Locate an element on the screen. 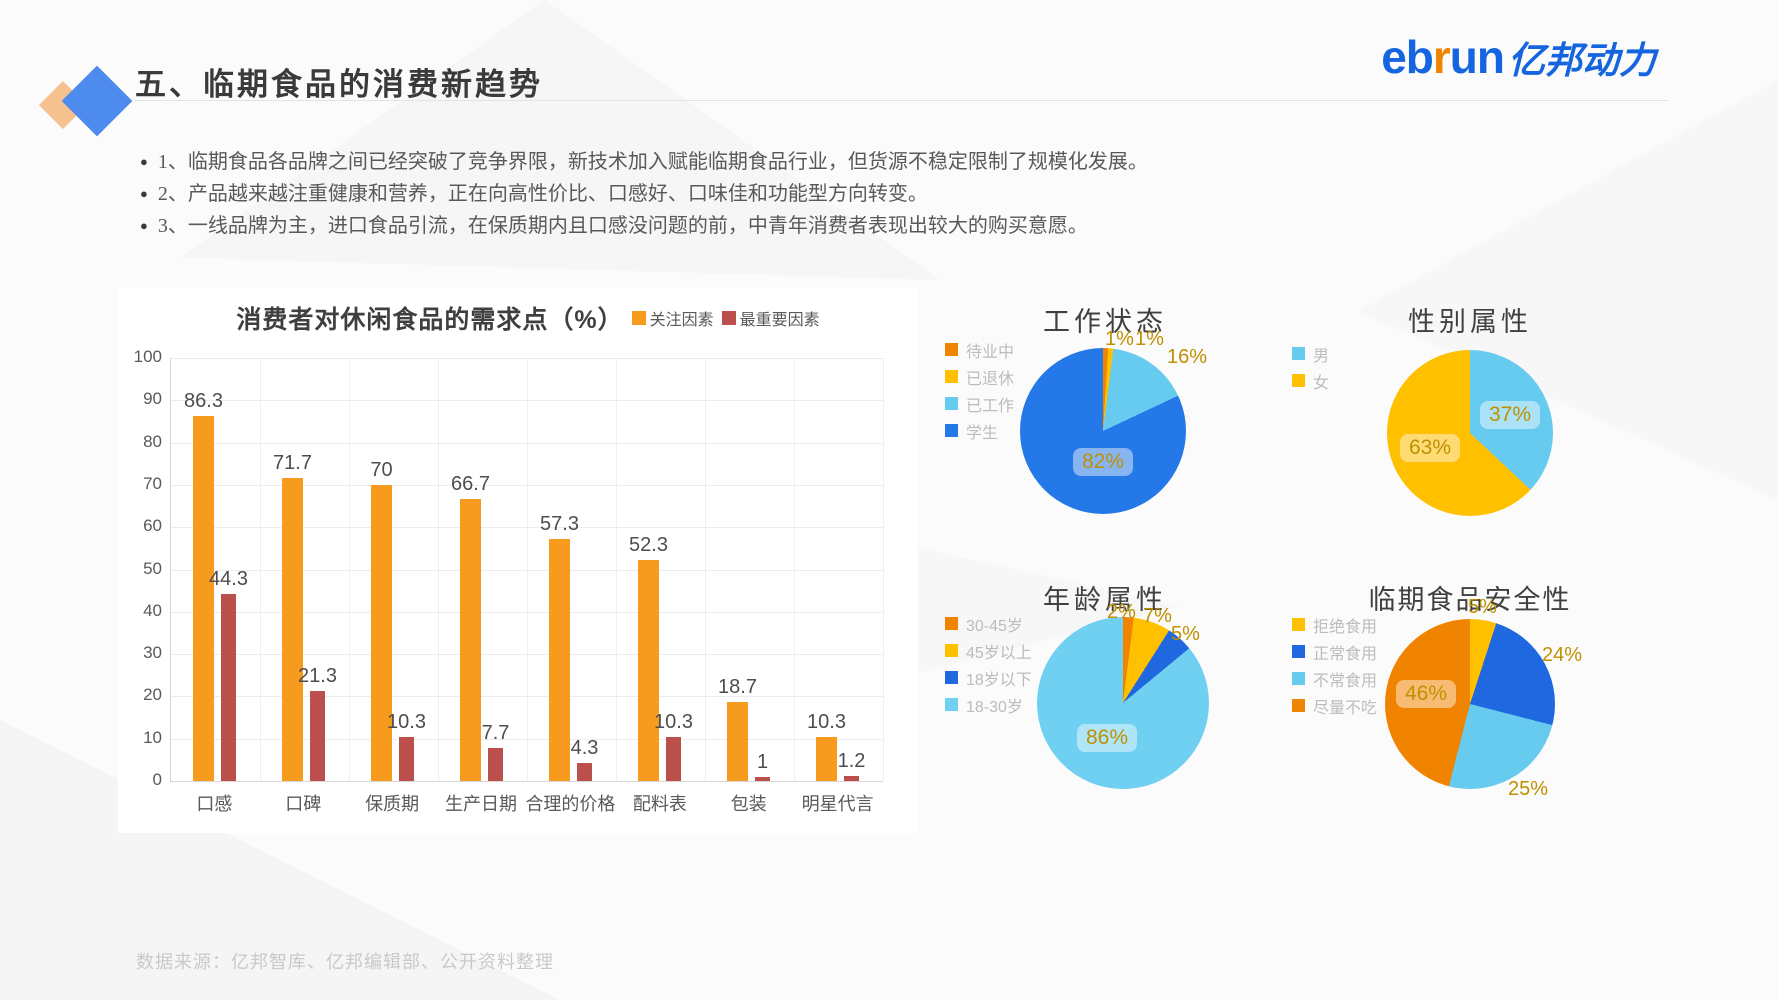 The image size is (1778, 1000). bar-value-label: 86.3 is located at coordinates (203, 400).